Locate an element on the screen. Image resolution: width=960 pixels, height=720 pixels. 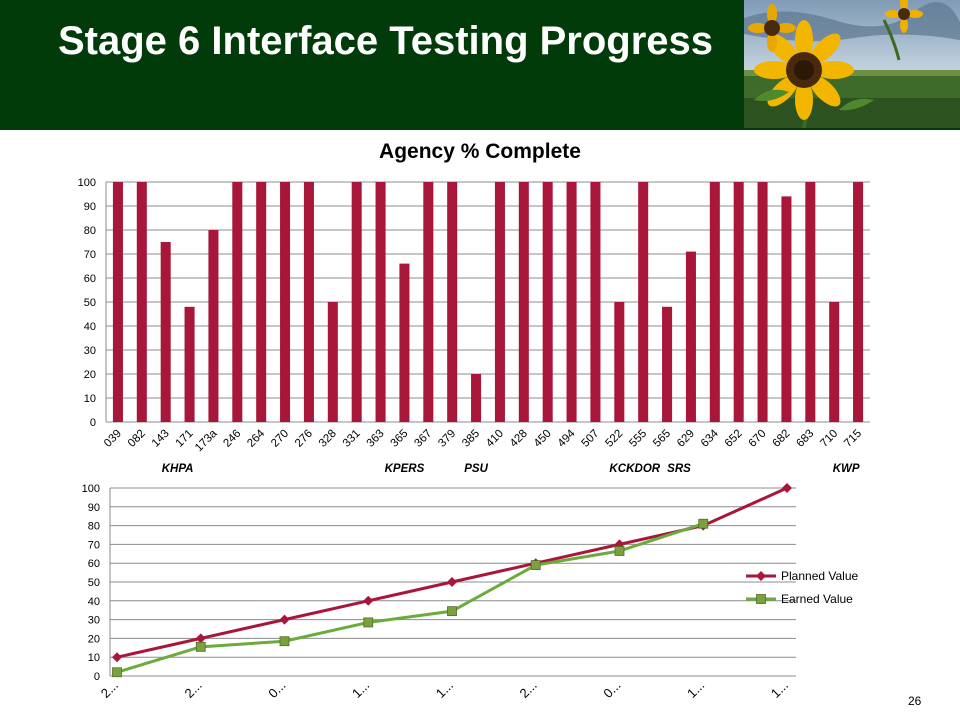
x-tick-label: 379 is located at coordinates (447, 439).